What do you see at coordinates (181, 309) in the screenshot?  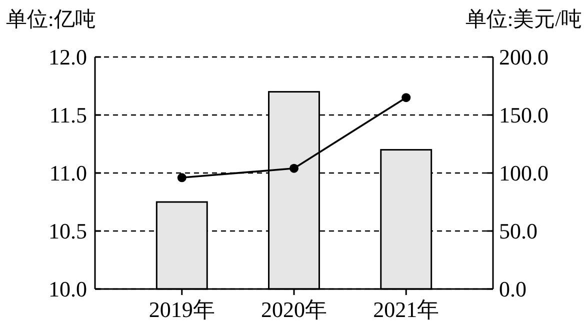 I see `x-tick-label: 2019年` at bounding box center [181, 309].